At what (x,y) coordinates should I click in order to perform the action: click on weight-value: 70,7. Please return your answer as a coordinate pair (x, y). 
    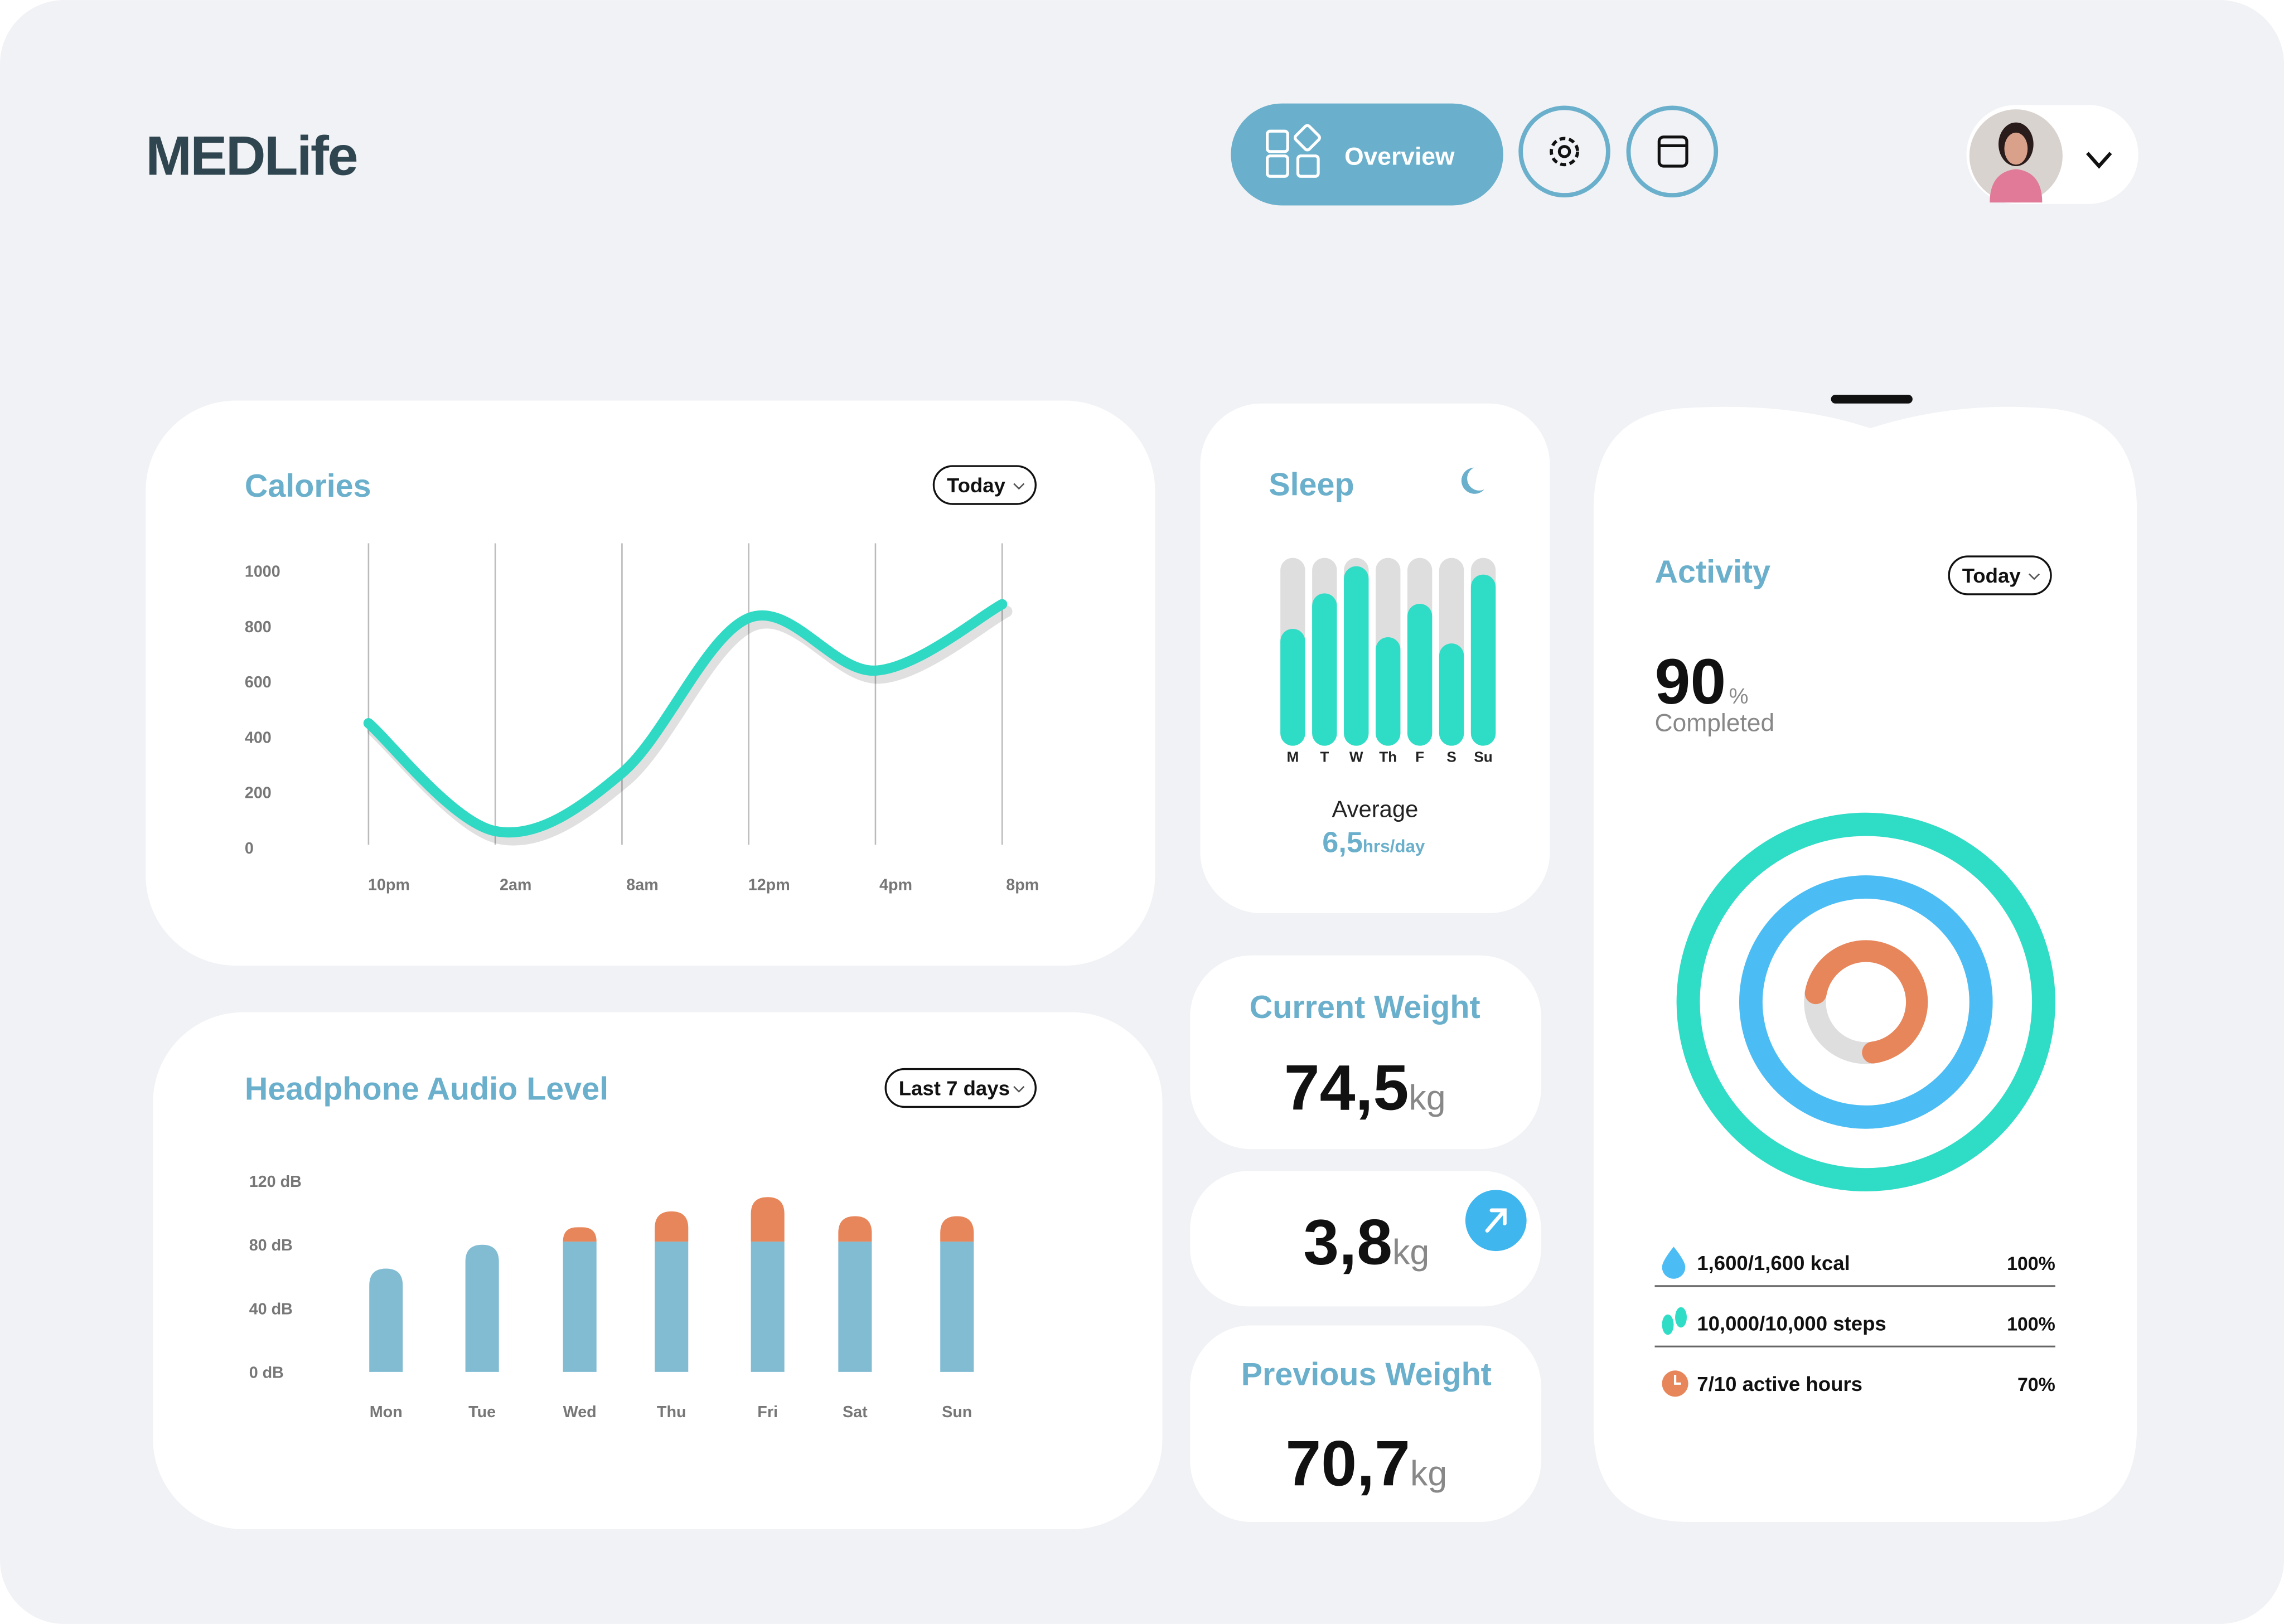
    Looking at the image, I should click on (1347, 1464).